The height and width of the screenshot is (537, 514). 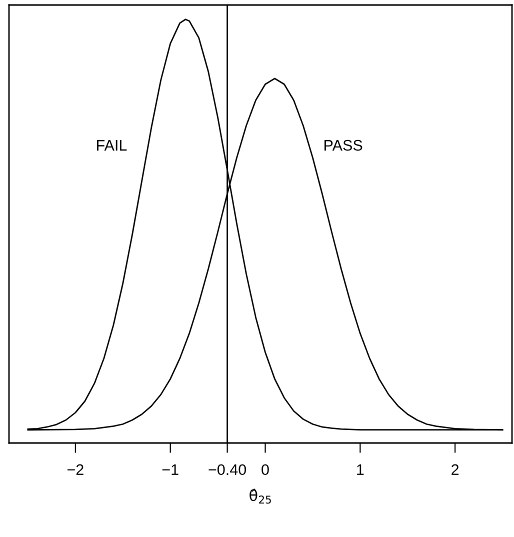 I want to click on series-label: FAIL, so click(x=112, y=145).